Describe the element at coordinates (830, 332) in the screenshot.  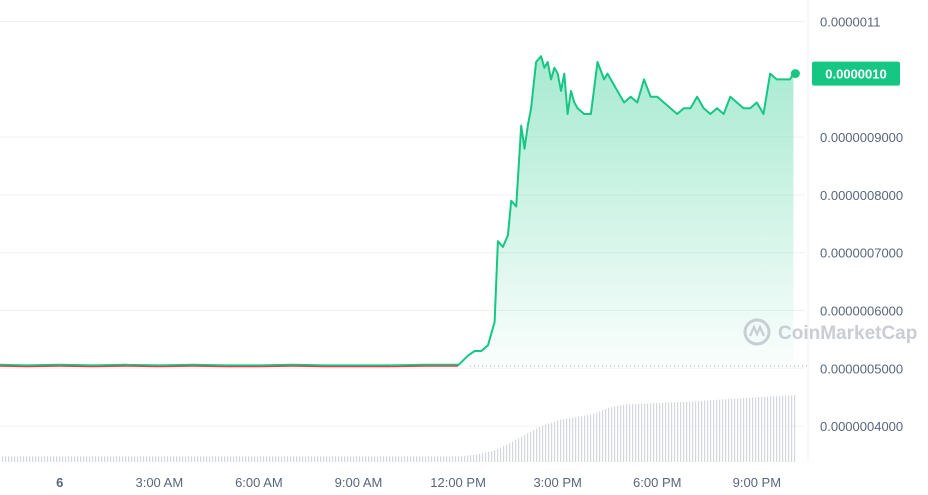
I see `watermark: CoinMarketCap` at that location.